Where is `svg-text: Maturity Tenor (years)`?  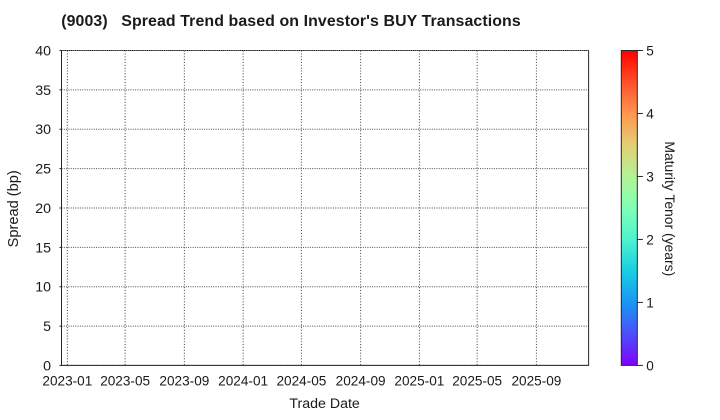
svg-text: Maturity Tenor (years) is located at coordinates (670, 208).